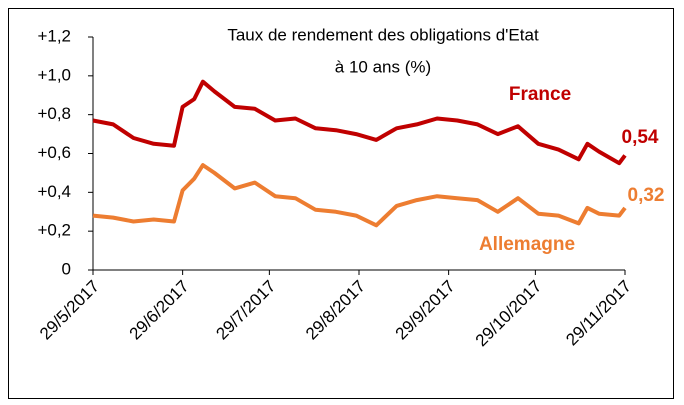  I want to click on y-tick-label: +0,2, so click(54, 230).